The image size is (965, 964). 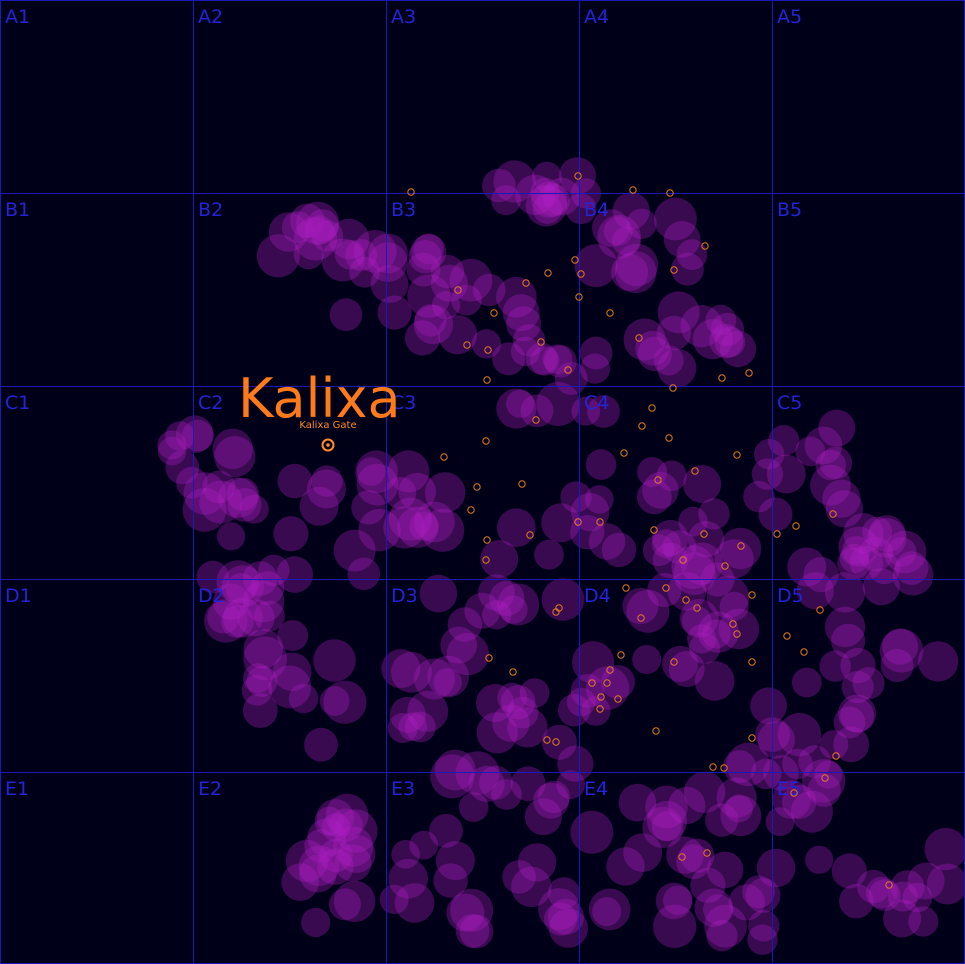 I want to click on gate-icon, so click(x=328, y=445).